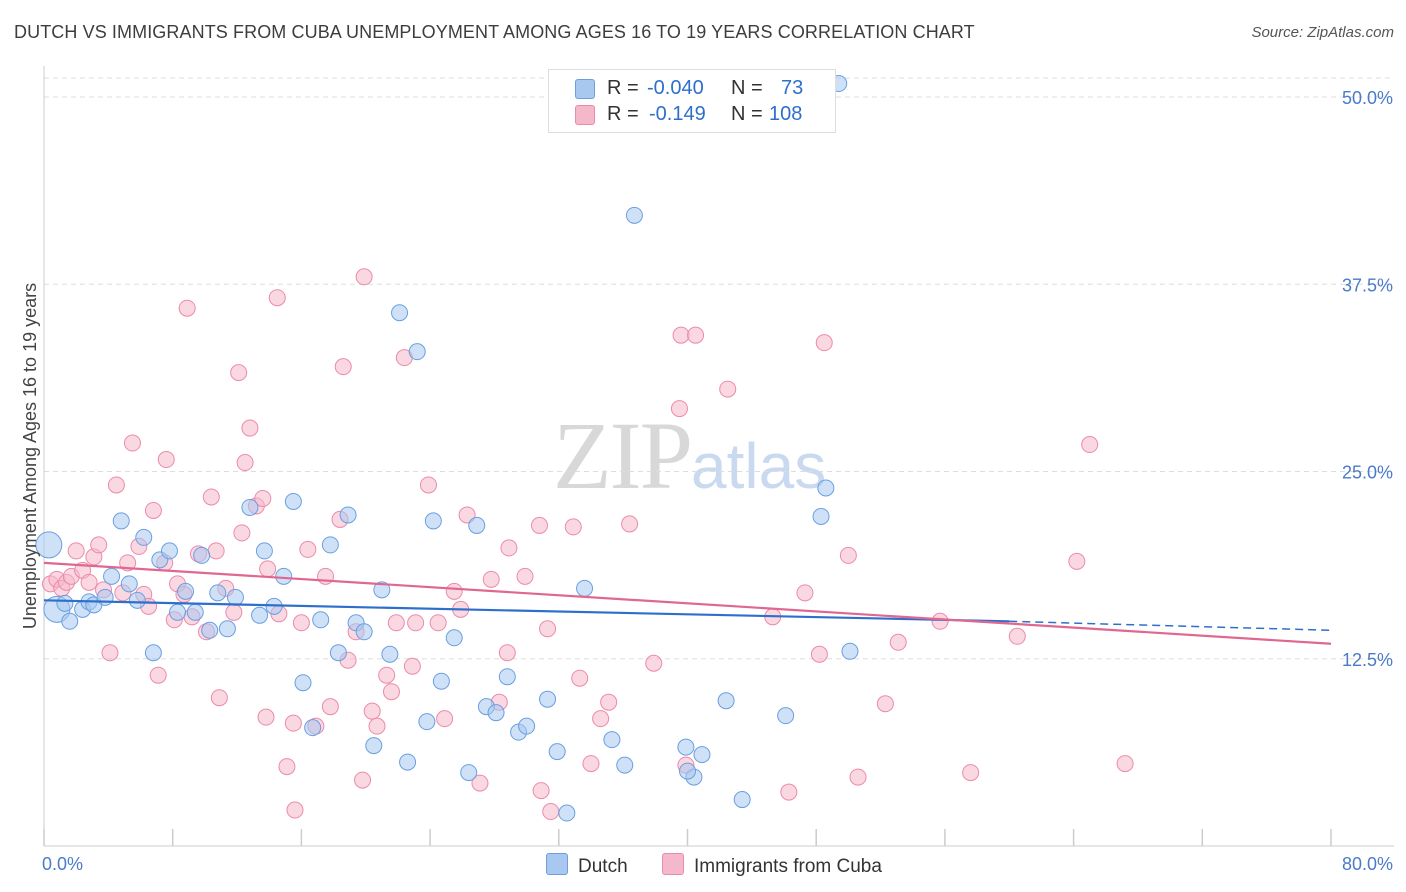 This screenshot has width=1406, height=892. What do you see at coordinates (786, 114) in the screenshot?
I see `legend-n-value: 108` at bounding box center [786, 114].